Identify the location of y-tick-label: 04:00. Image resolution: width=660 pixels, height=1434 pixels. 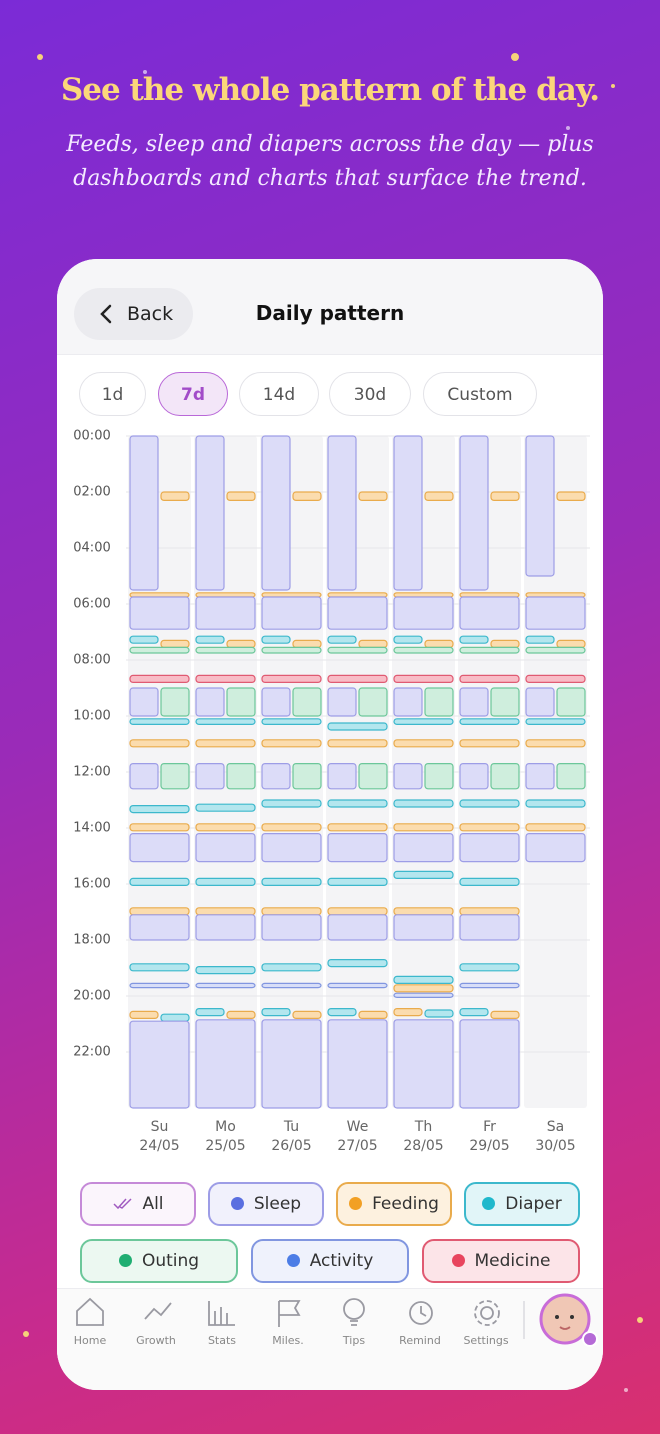
(91, 548).